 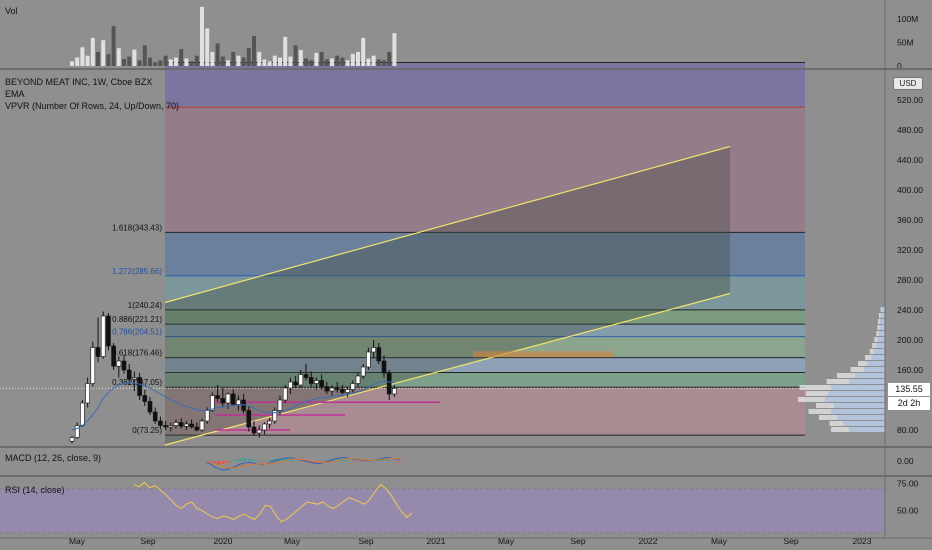 What do you see at coordinates (137, 319) in the screenshot?
I see `fib-level-label: 0.886(221.21)` at bounding box center [137, 319].